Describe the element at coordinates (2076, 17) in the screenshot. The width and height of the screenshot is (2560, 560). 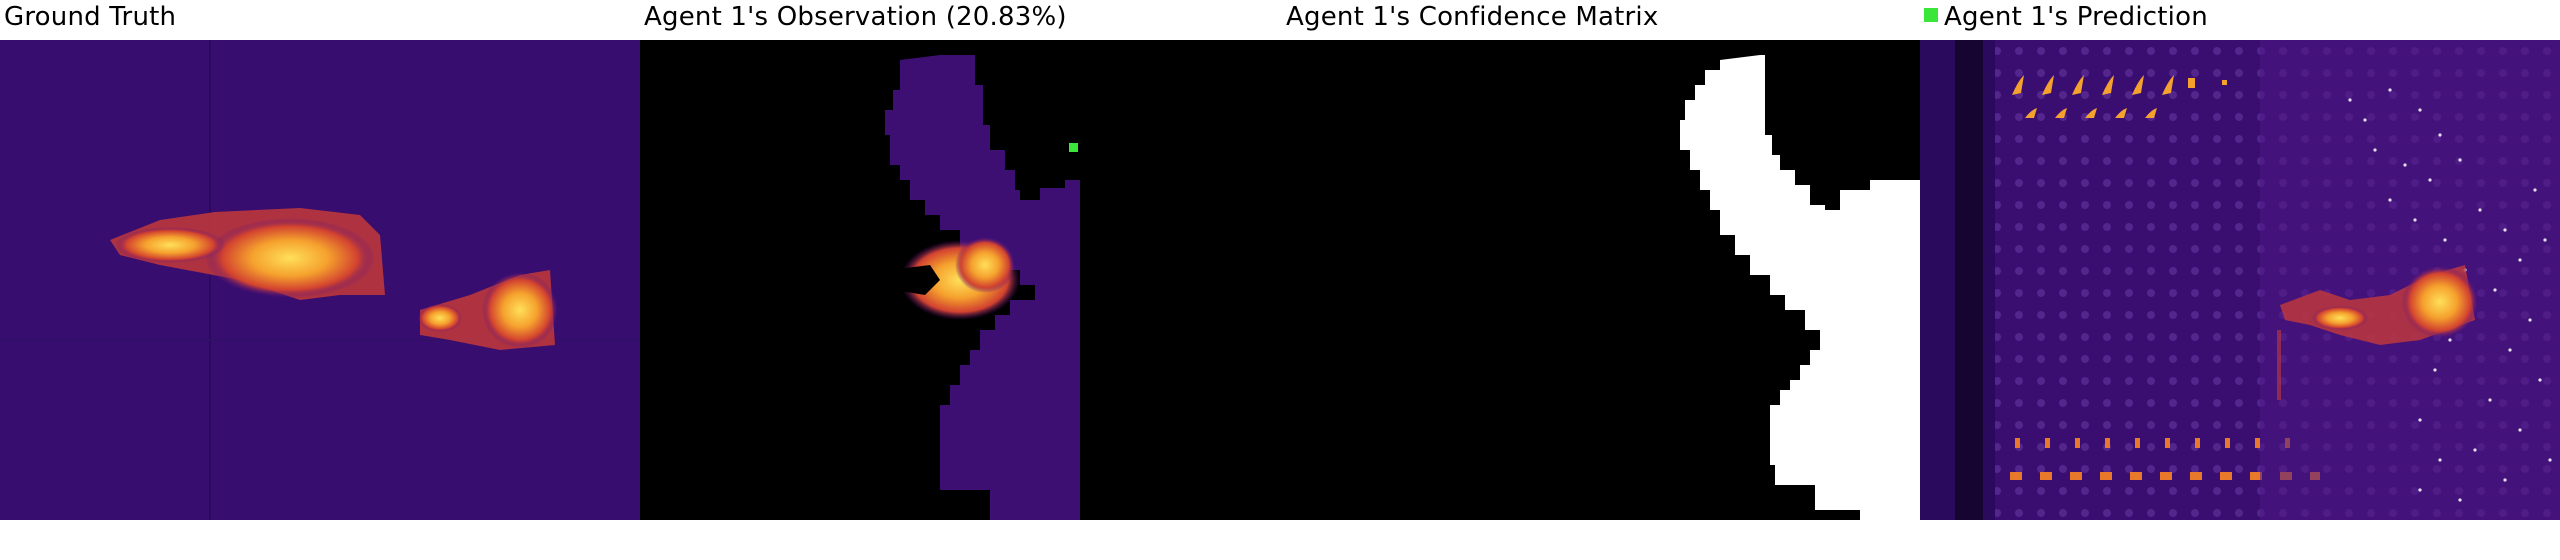
I see `prediction-title: Agent 1's Prediction` at that location.